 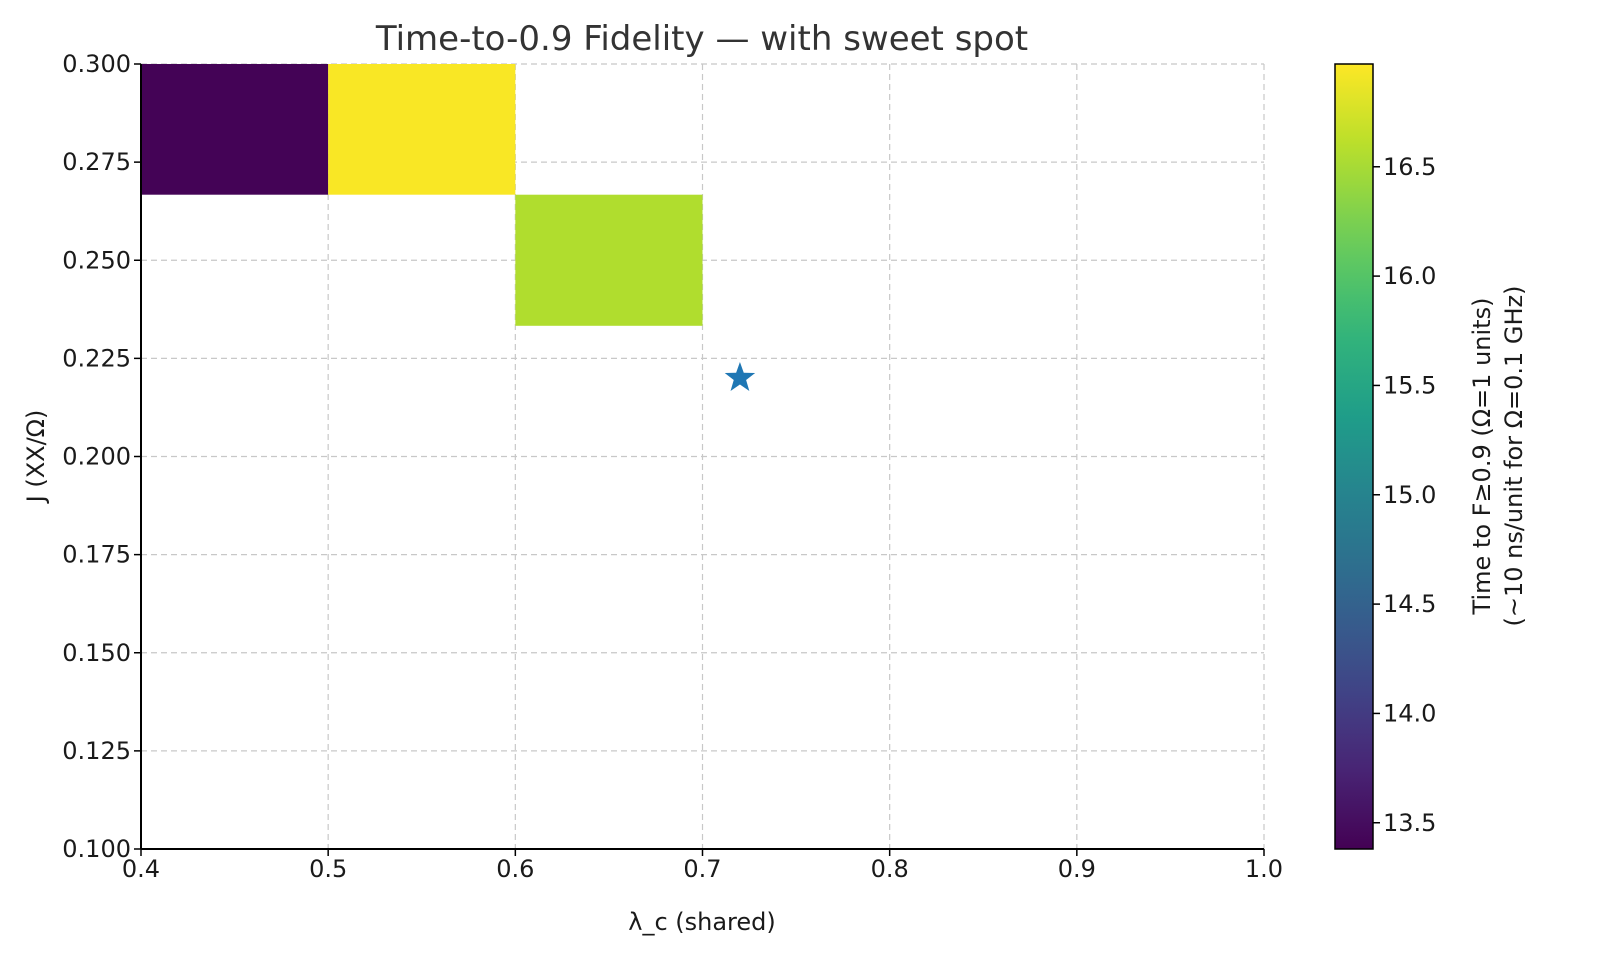 I want to click on y-tick-label: 0.200, so click(x=96, y=457).